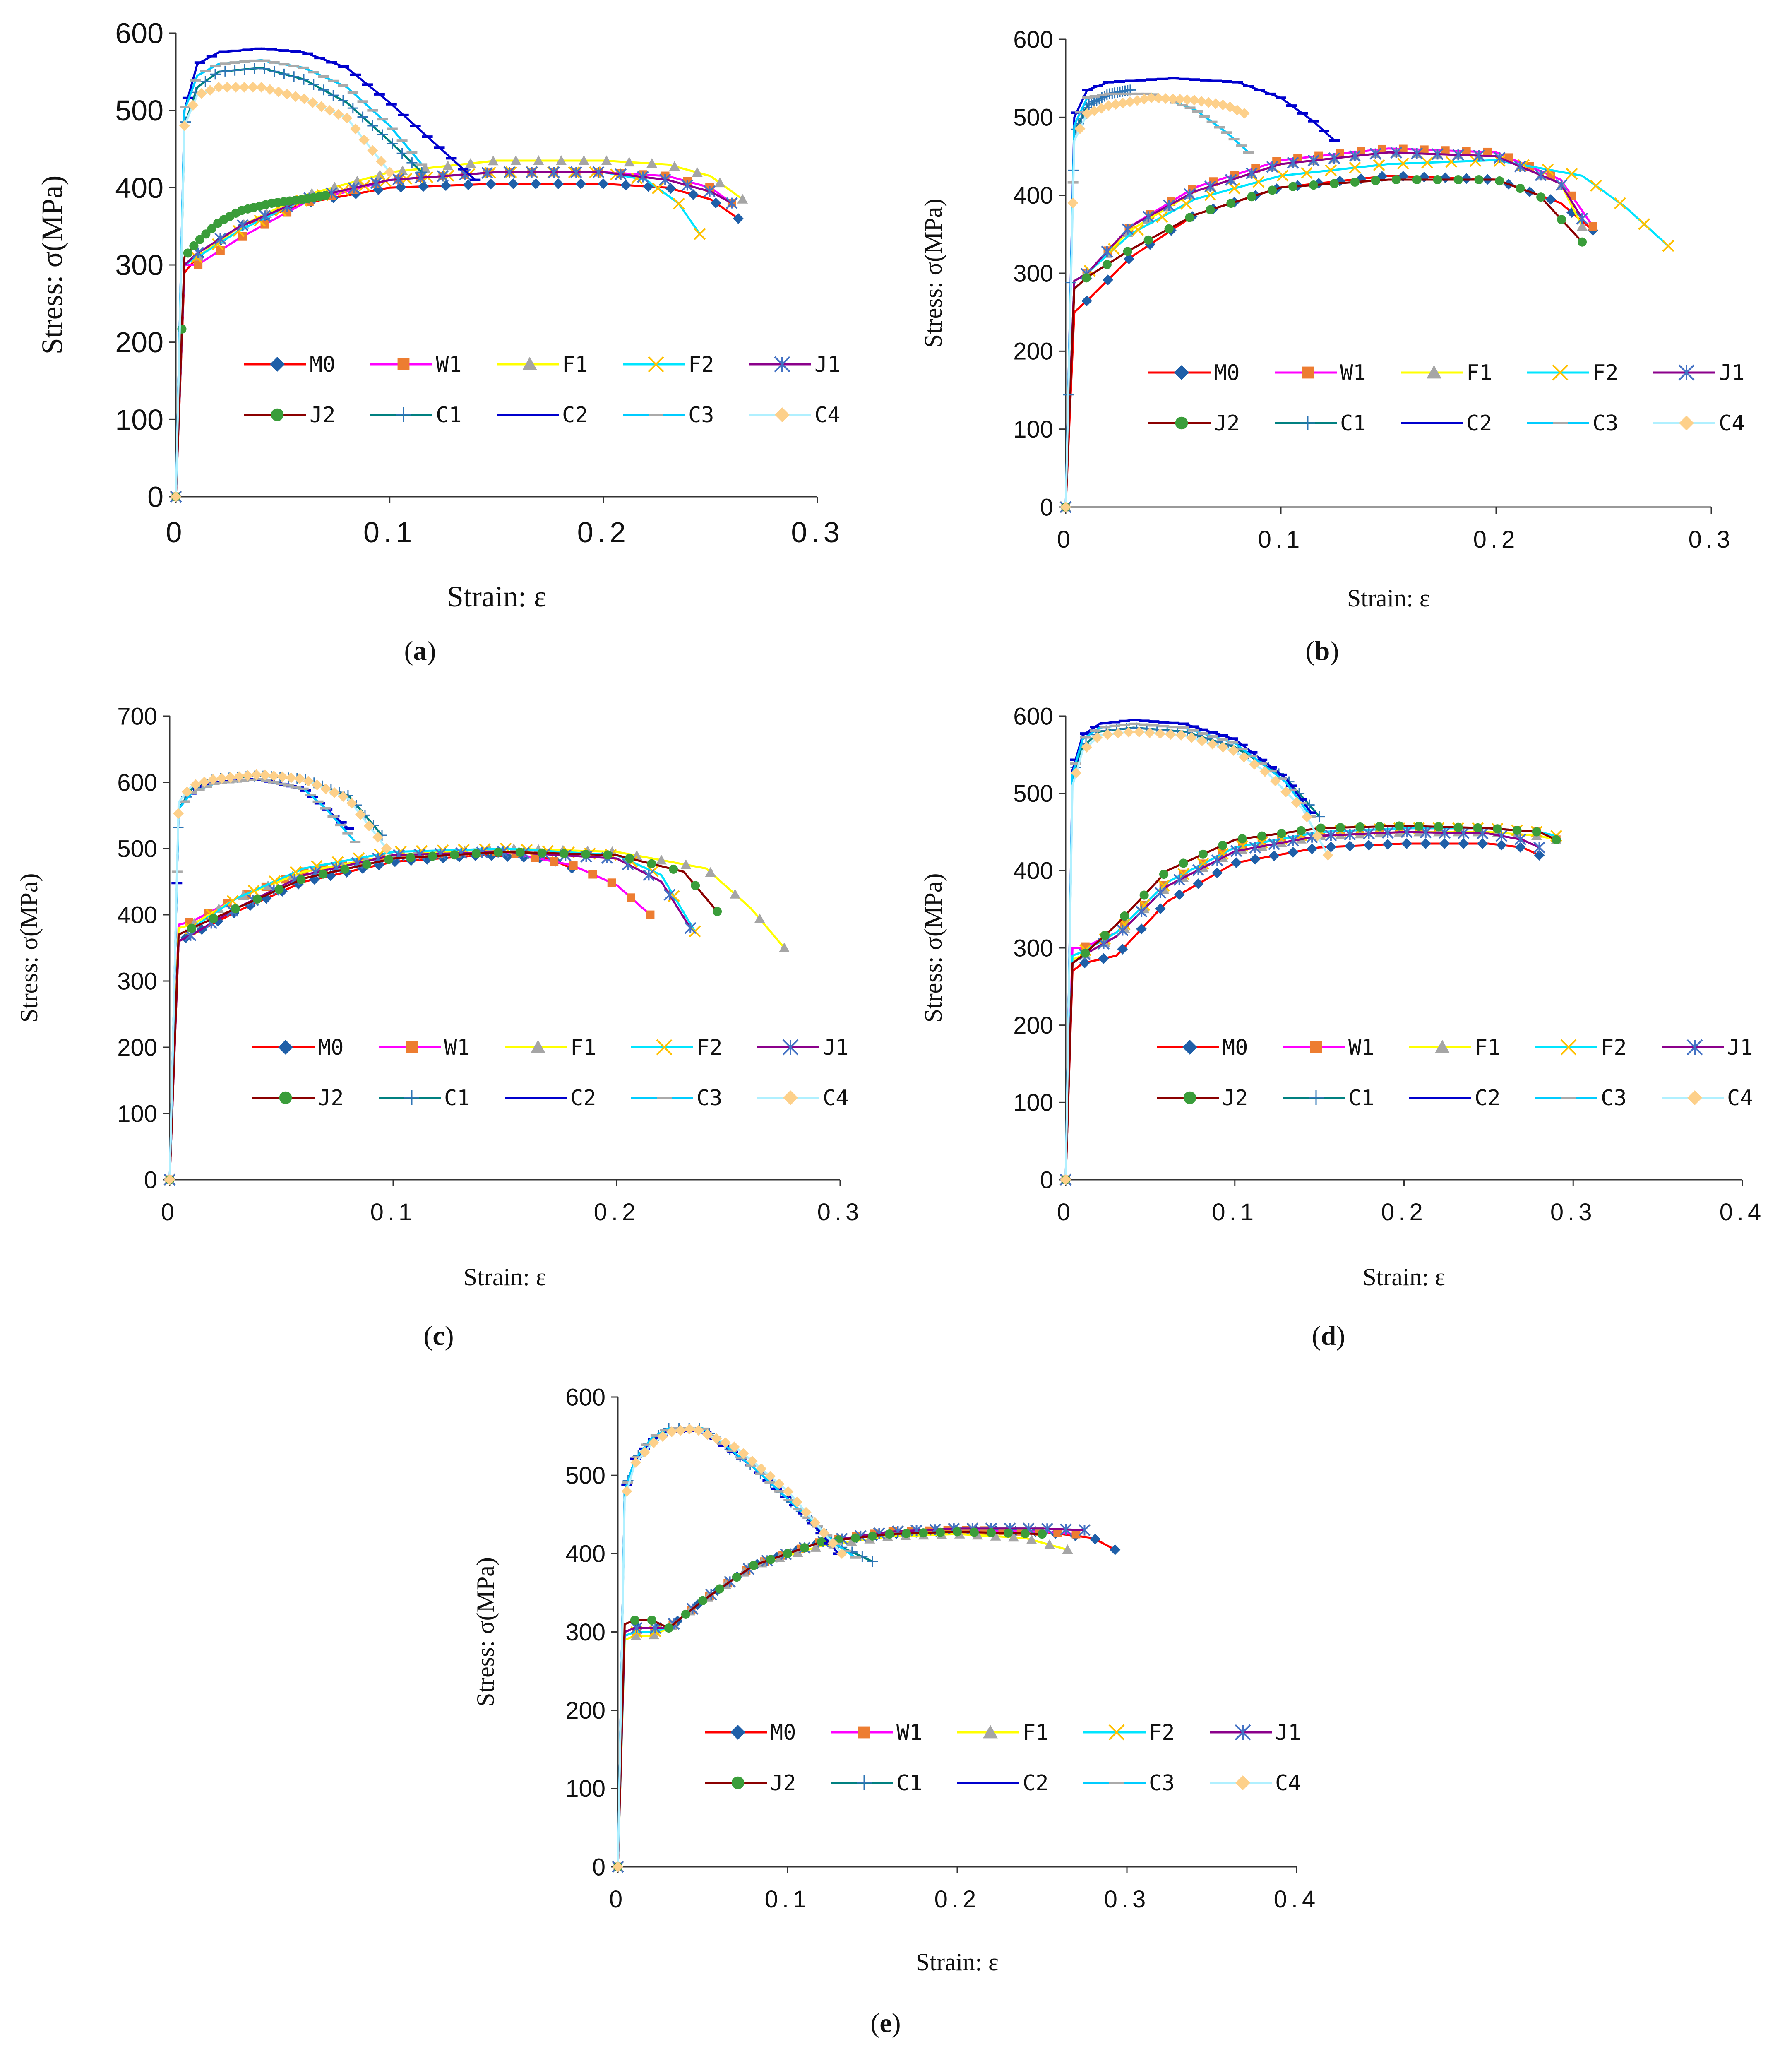  What do you see at coordinates (1707, 1098) in the screenshot?
I see `legend-item-d-C4: C4` at bounding box center [1707, 1098].